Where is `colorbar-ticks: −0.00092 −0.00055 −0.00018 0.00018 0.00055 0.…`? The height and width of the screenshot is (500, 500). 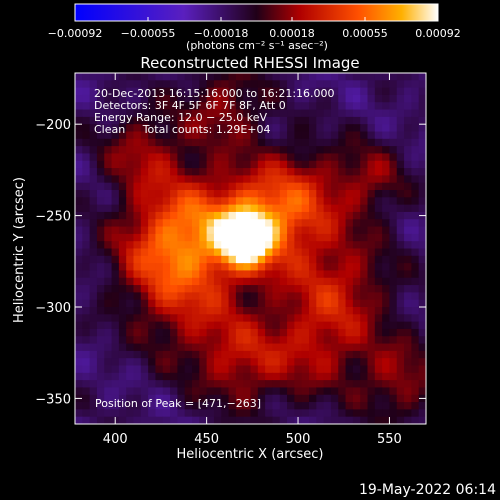 colorbar-ticks: −0.00092 −0.00055 −0.00018 0.00018 0.00055 0.… is located at coordinates (254, 28).